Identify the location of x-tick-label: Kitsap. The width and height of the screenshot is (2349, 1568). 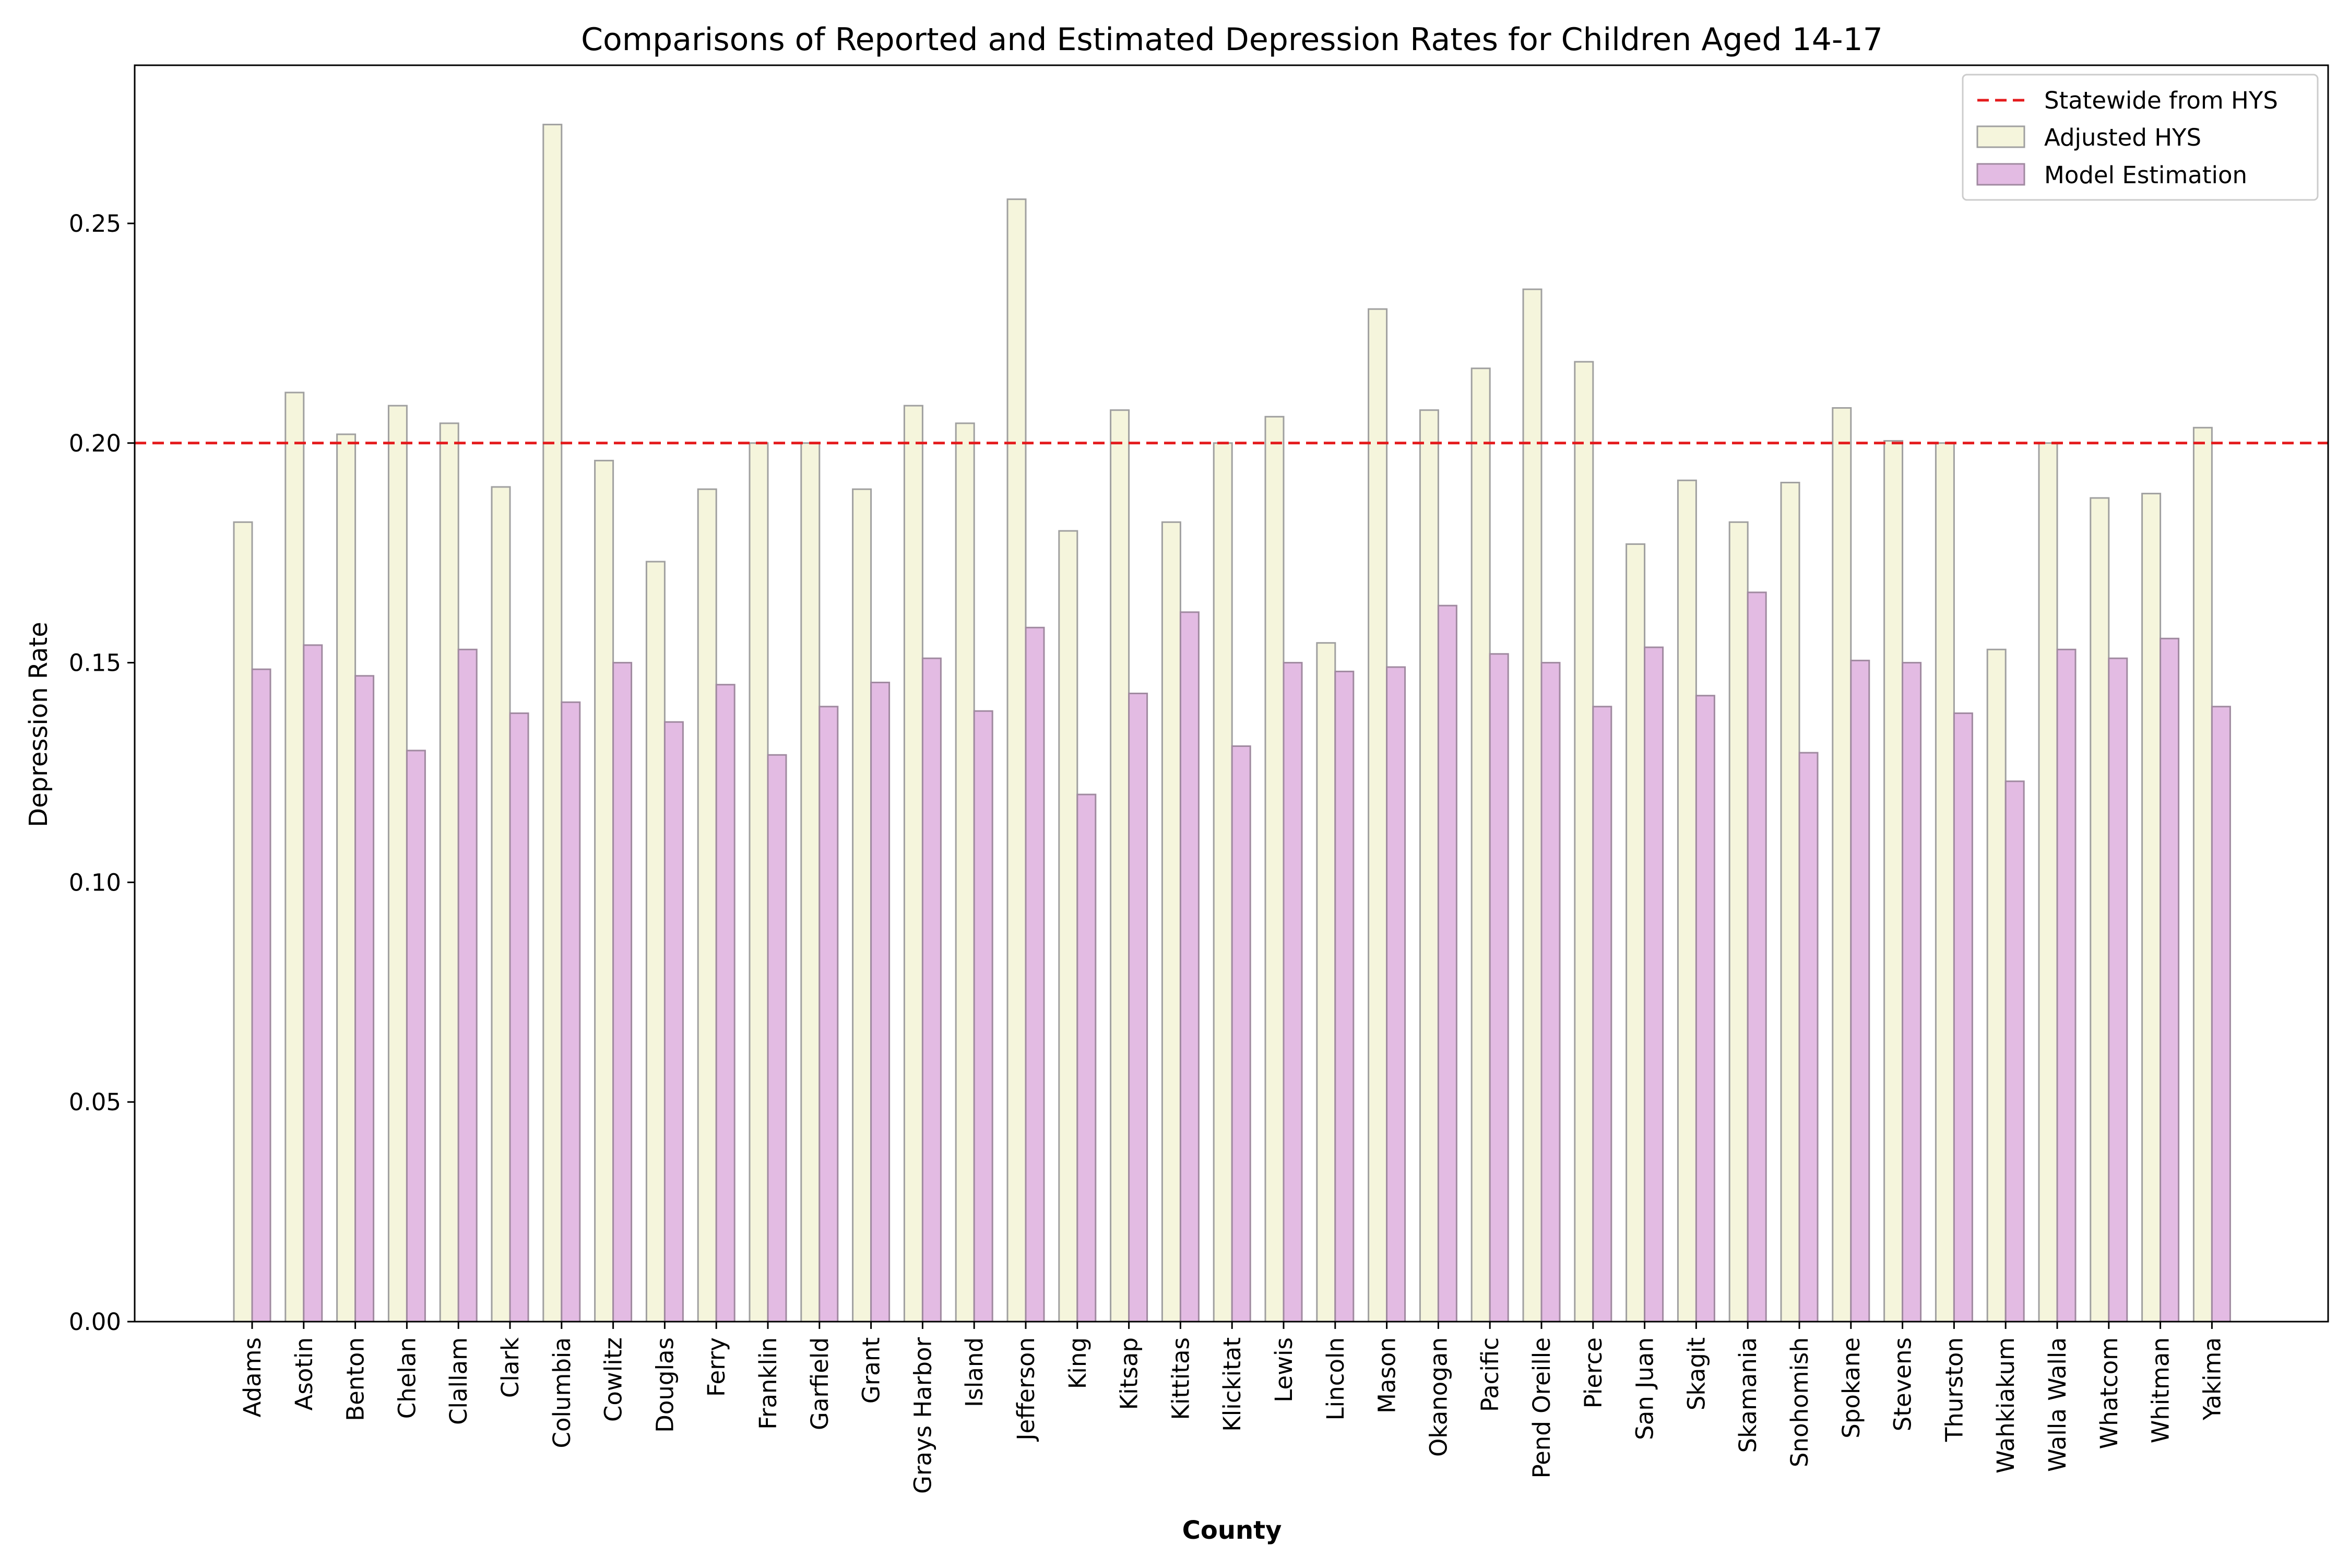
(1129, 1373).